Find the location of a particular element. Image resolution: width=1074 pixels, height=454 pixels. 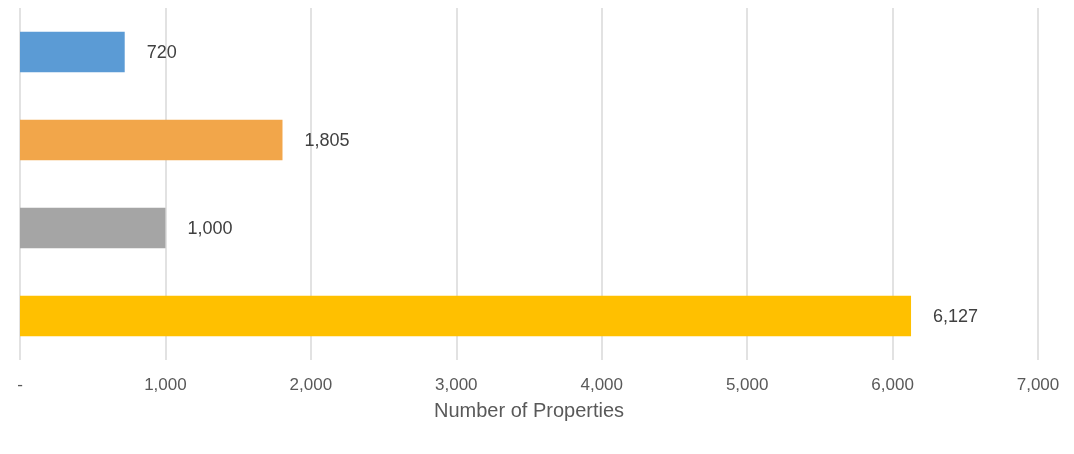

x-tick-label: 4,000 is located at coordinates (601, 384).